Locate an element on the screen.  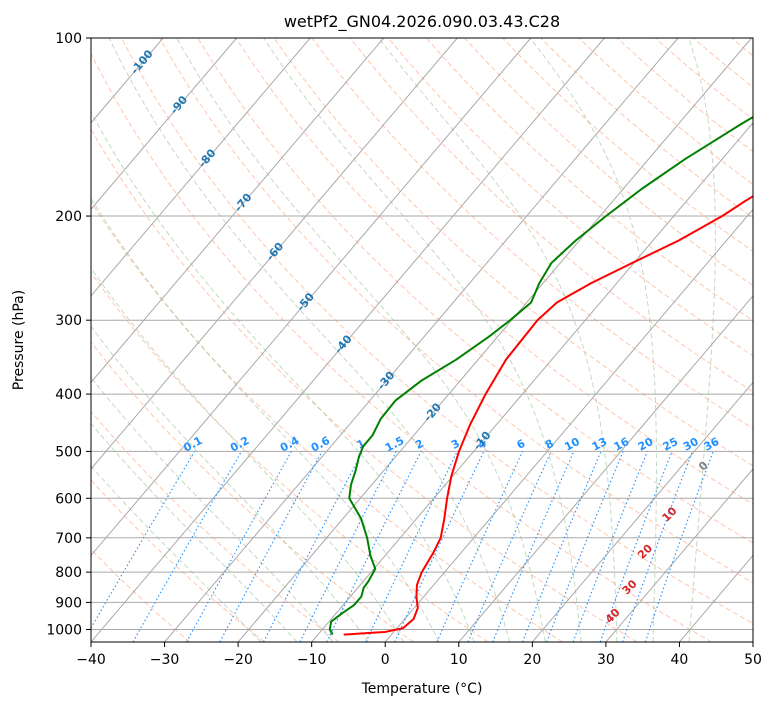
y-axis-label: Pressure (hPa) is located at coordinates (19, 340).